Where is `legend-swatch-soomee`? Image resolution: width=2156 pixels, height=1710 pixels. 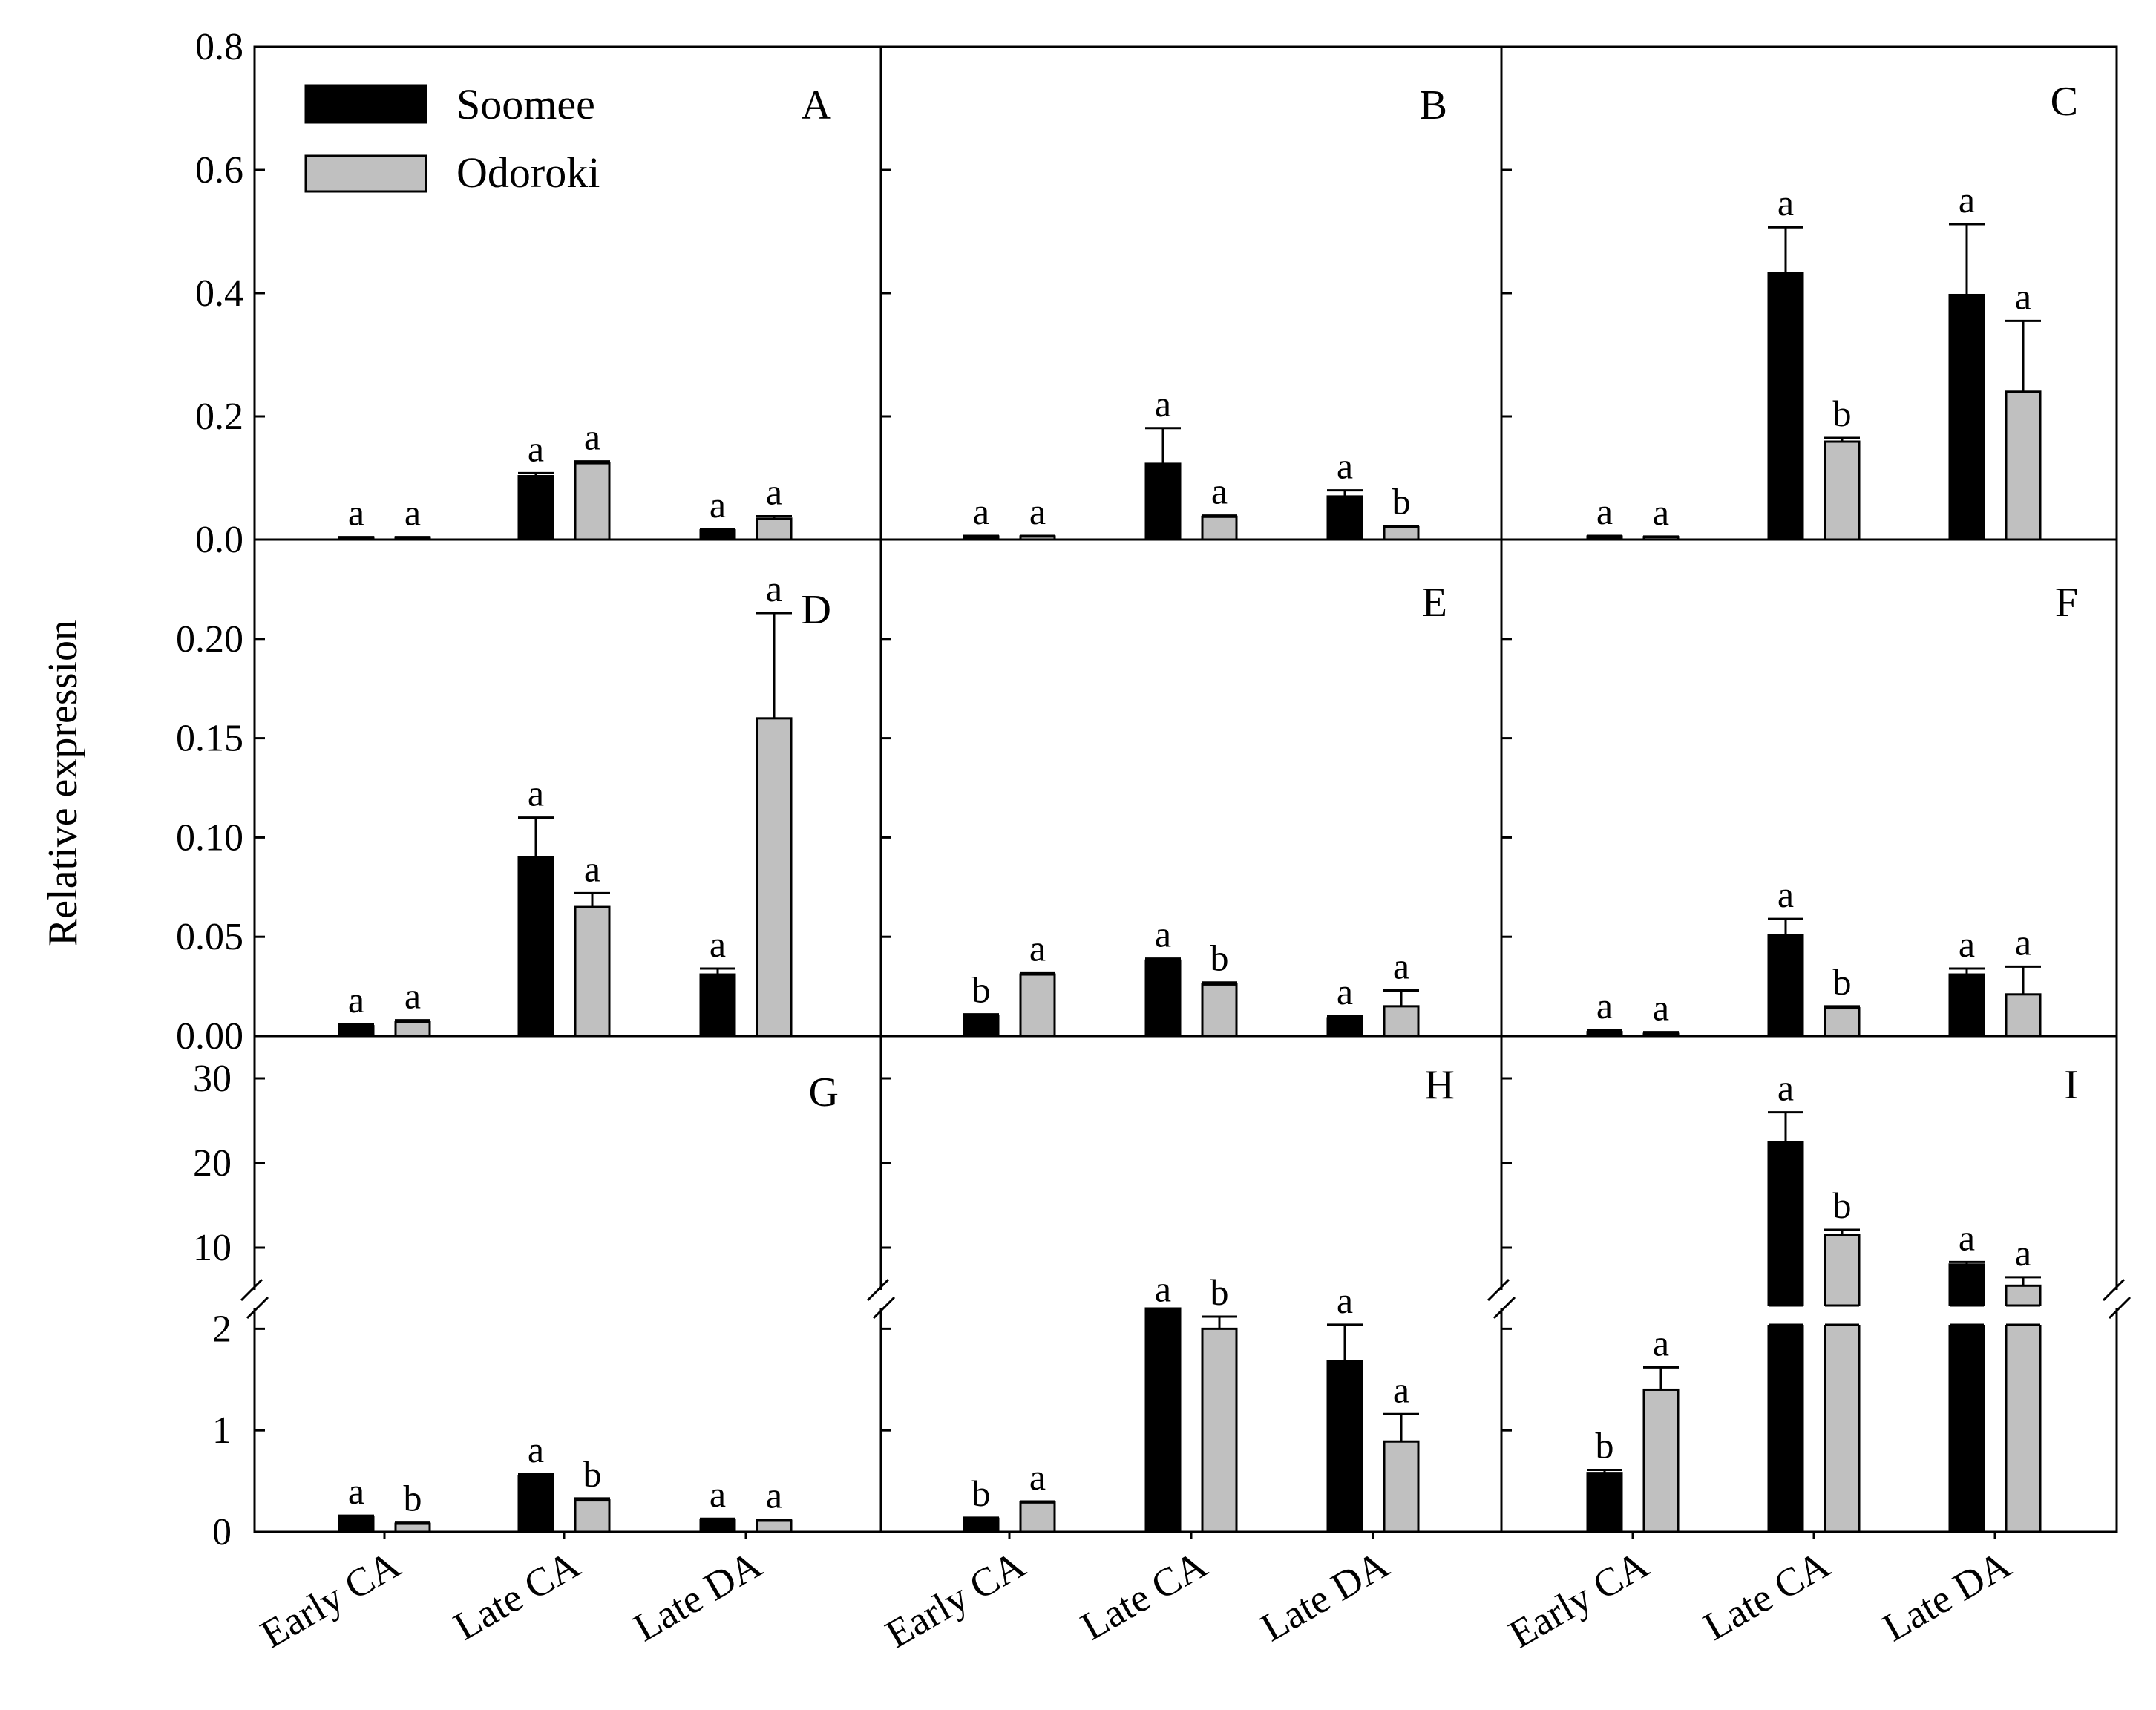 legend-swatch-soomee is located at coordinates (365, 104).